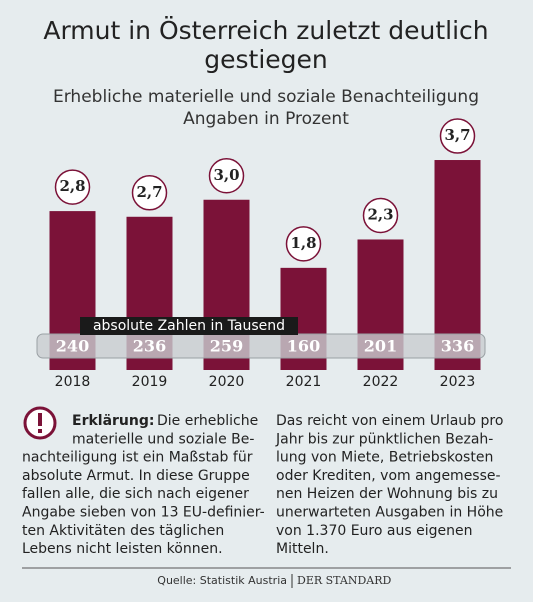 The image size is (533, 602). I want to click on absolute-value: 160, so click(303, 346).